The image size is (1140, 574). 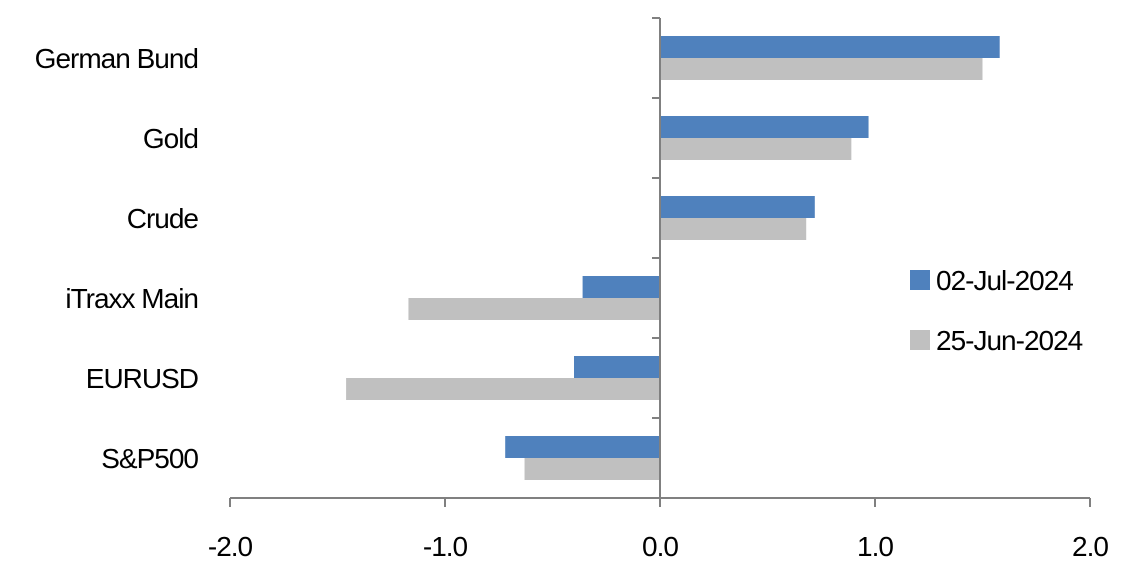 I want to click on legend: 02-Jul-2024 25-Jun-2024, so click(x=997, y=310).